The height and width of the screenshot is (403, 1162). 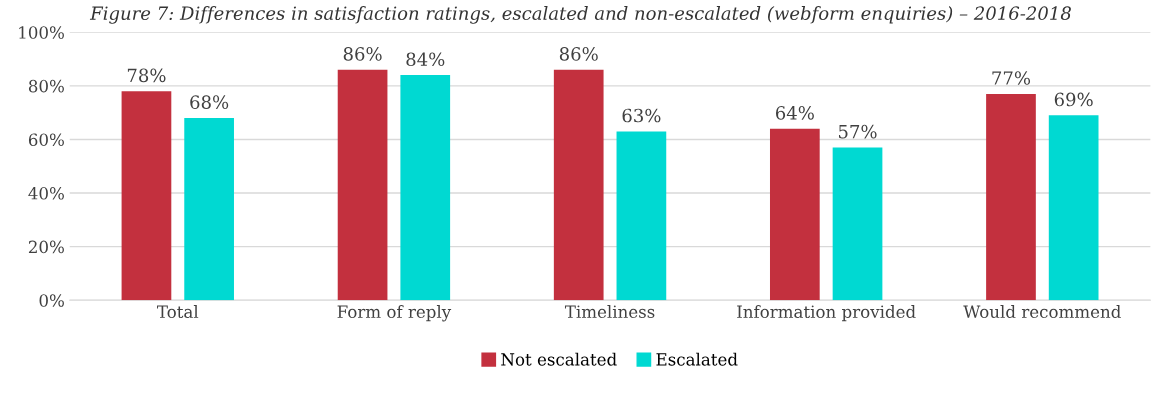 What do you see at coordinates (46, 140) in the screenshot?
I see `y-tick-label: 60%` at bounding box center [46, 140].